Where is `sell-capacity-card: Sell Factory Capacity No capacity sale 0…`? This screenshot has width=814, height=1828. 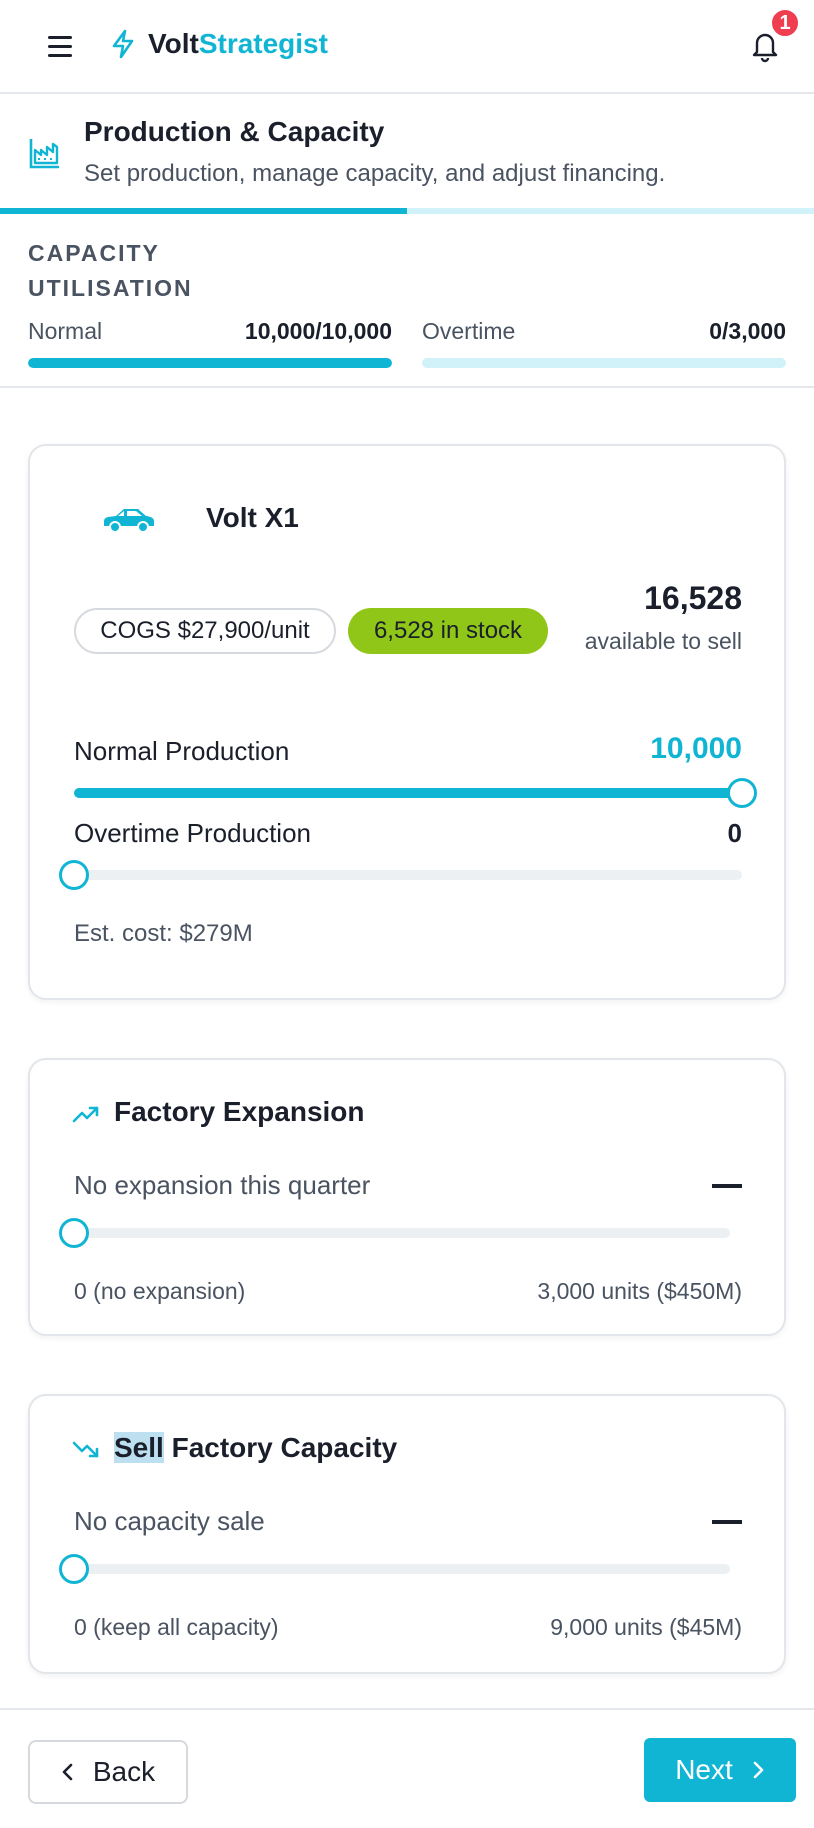
sell-capacity-card: Sell Factory Capacity No capacity sale 0… is located at coordinates (407, 1534).